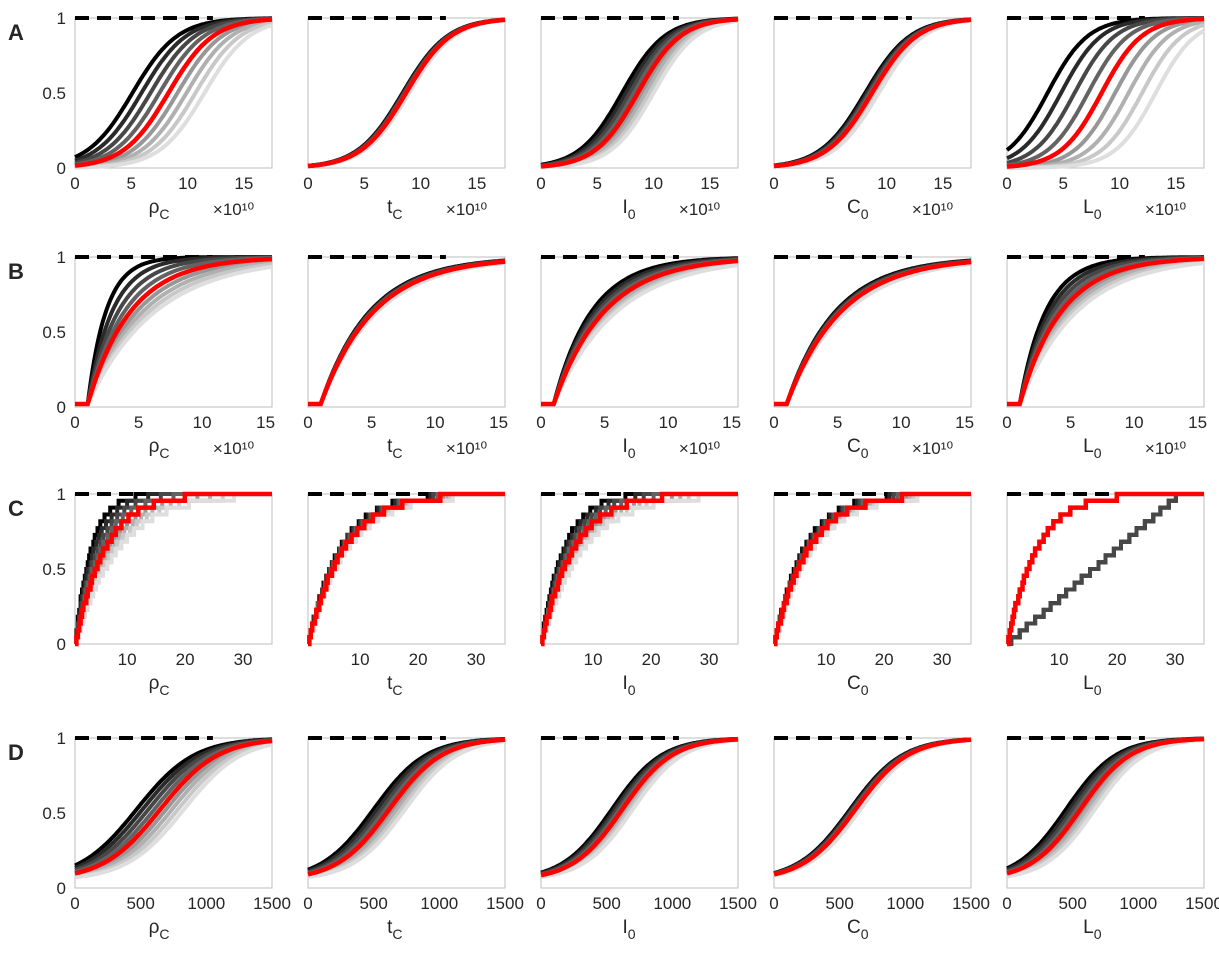 This screenshot has height=956, width=1219. Describe the element at coordinates (373, 903) in the screenshot. I see `x-tick-label: 500` at that location.